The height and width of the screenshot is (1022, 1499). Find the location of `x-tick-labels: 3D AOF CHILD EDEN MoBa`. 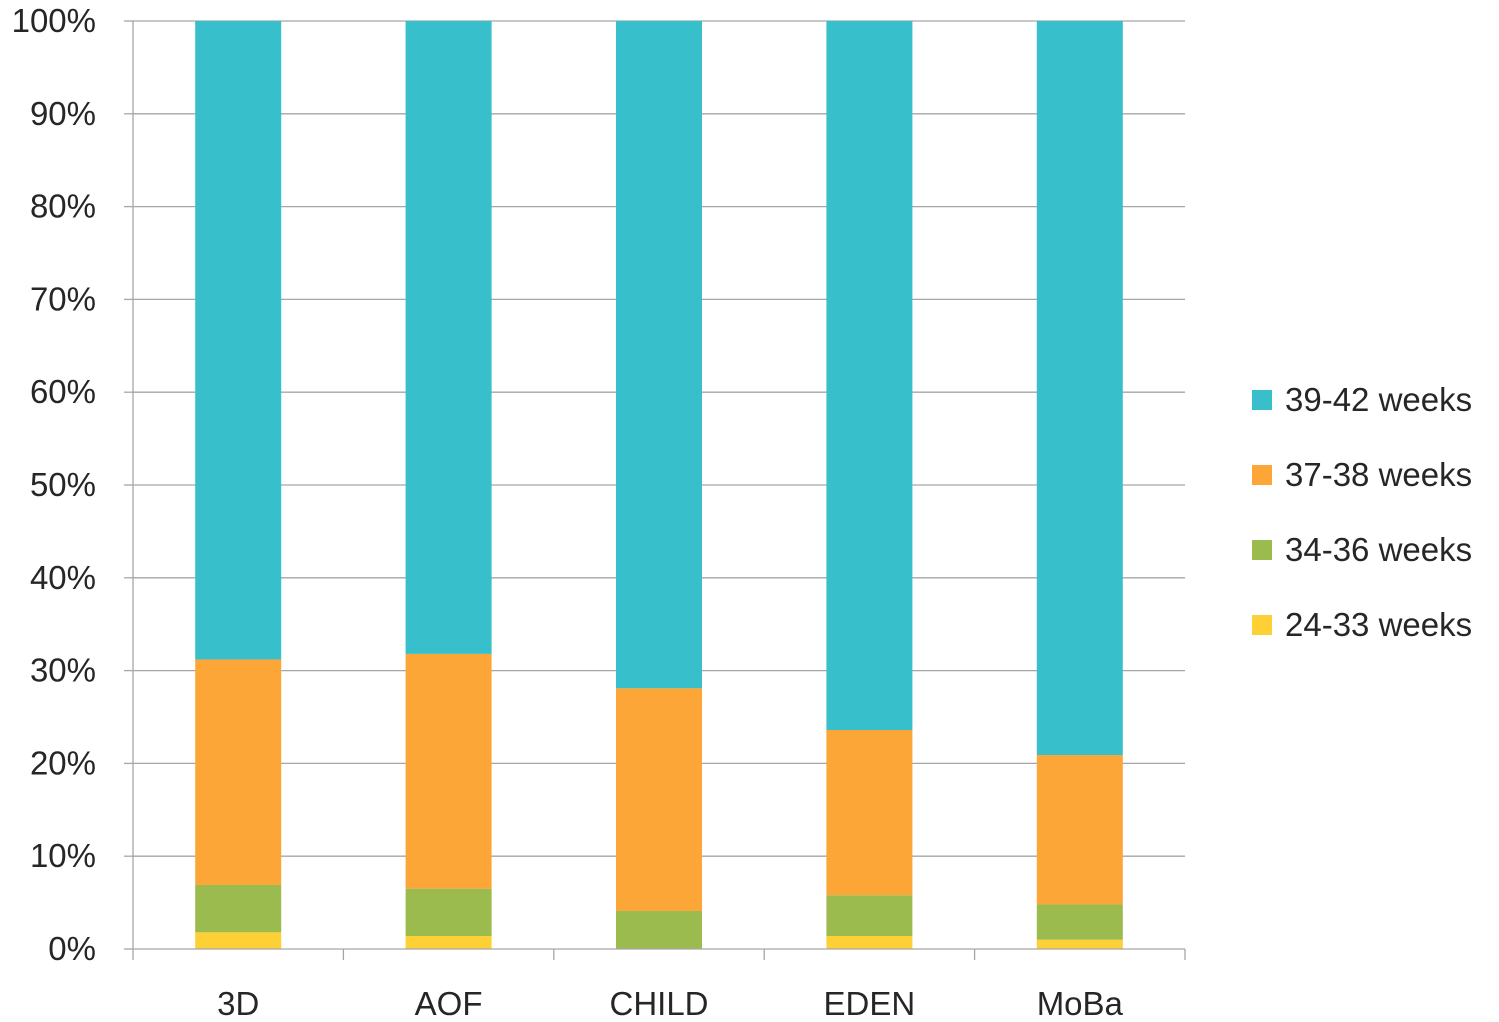

x-tick-labels: 3D AOF CHILD EDEN MoBa is located at coordinates (670, 1003).